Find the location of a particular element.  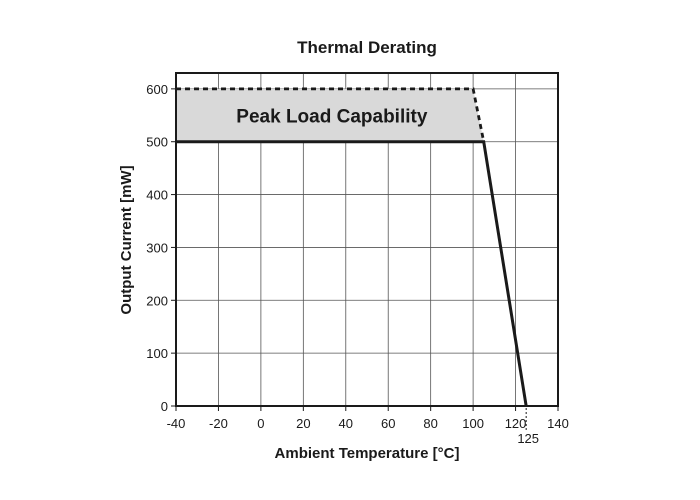

peak-load-dashed-line is located at coordinates (331, 114).